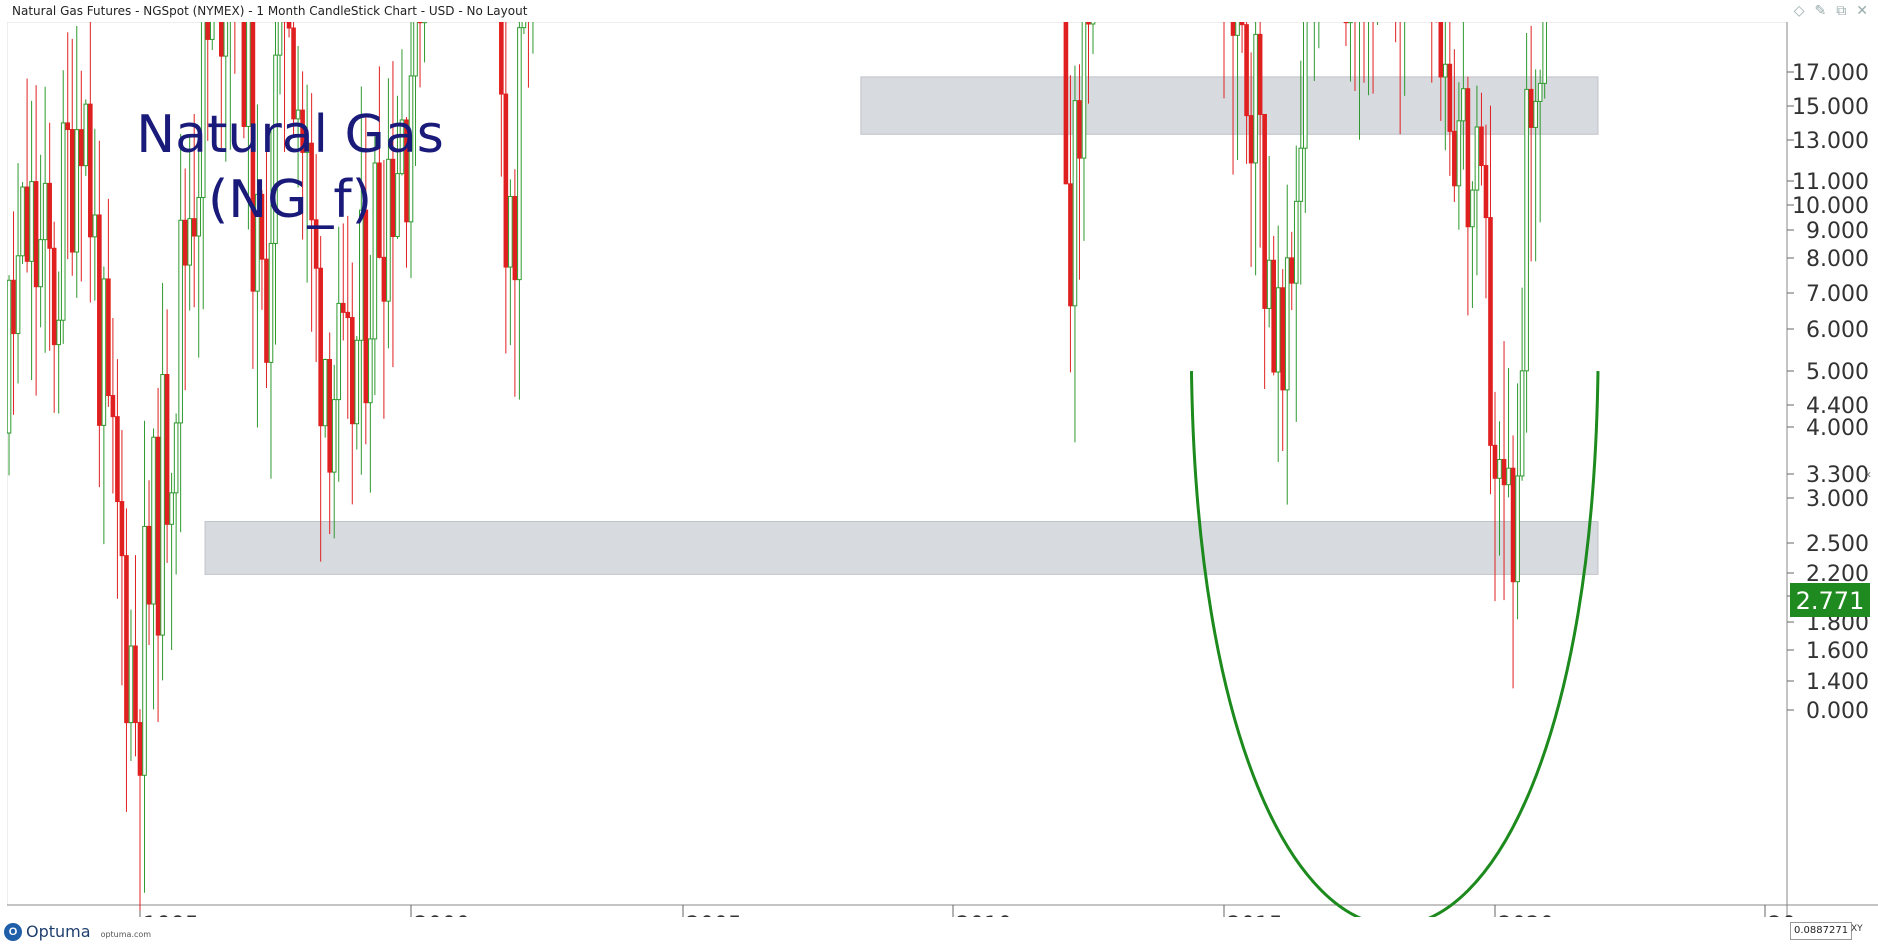  I want to click on y-tick-label: 7.000, so click(1837, 294).